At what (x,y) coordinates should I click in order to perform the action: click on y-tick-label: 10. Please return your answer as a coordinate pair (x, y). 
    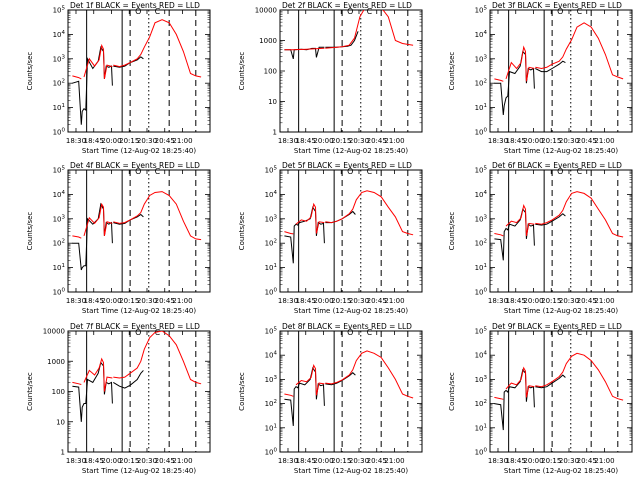
    Looking at the image, I should click on (60, 422).